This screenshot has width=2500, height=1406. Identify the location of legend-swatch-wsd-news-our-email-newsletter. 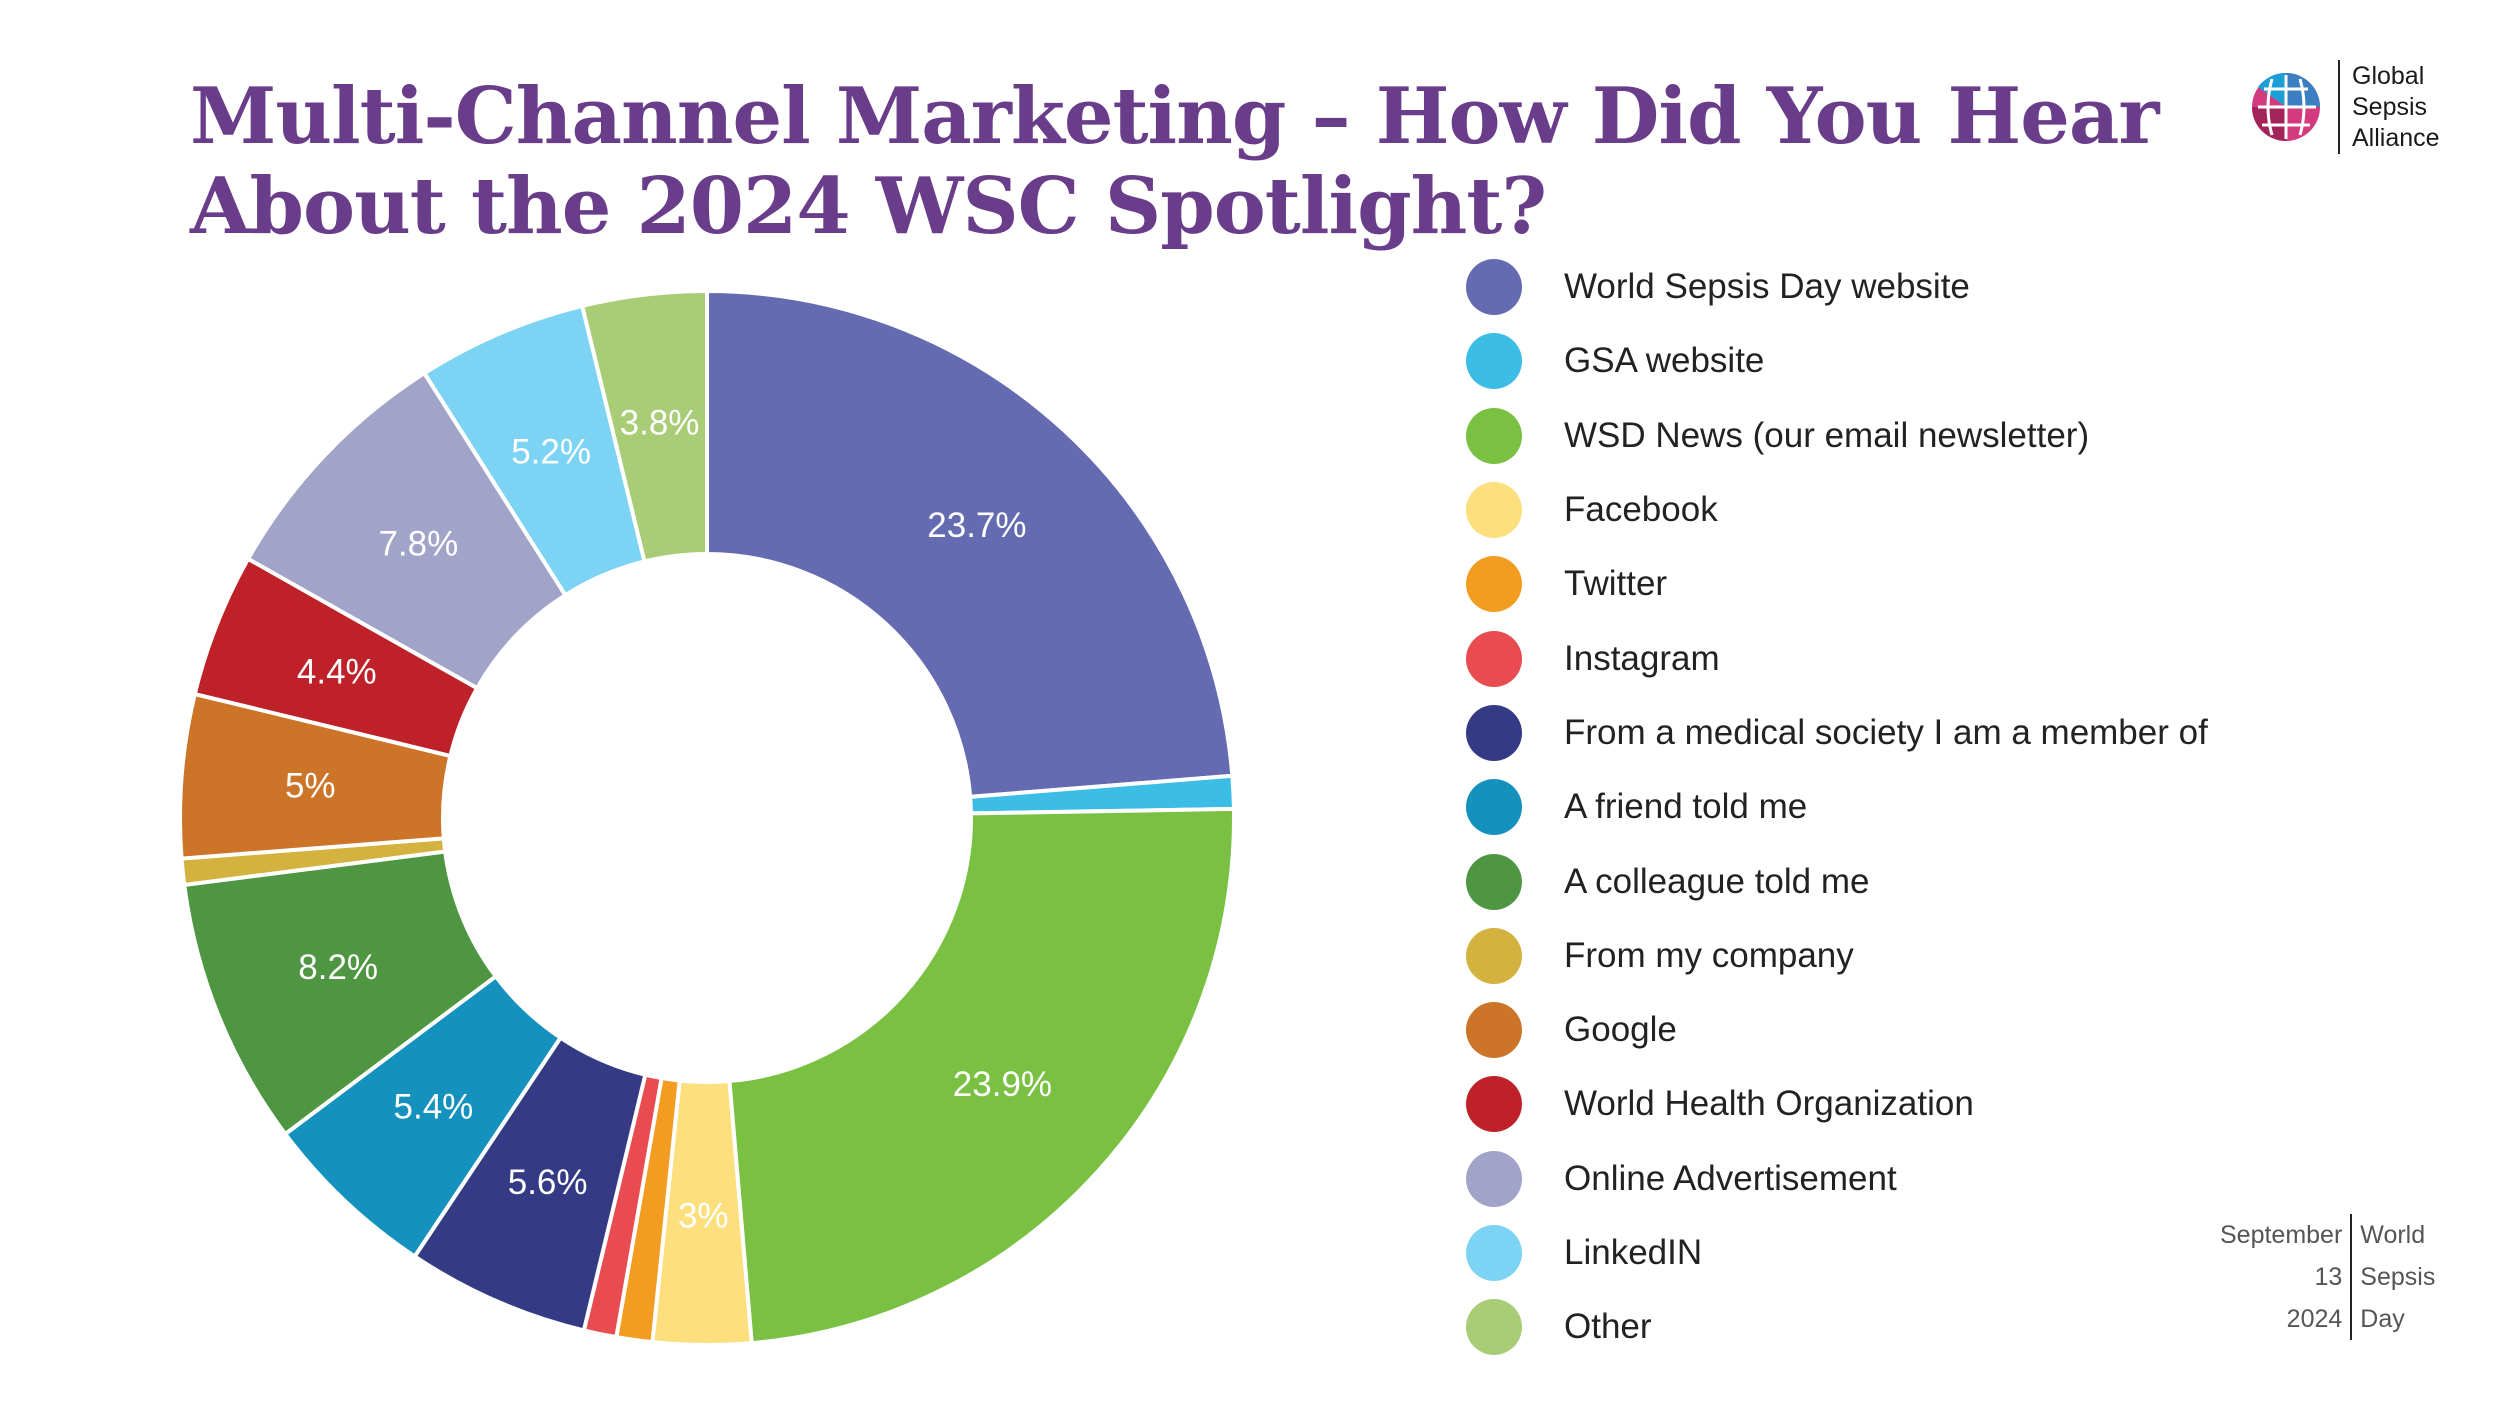
(1494, 435).